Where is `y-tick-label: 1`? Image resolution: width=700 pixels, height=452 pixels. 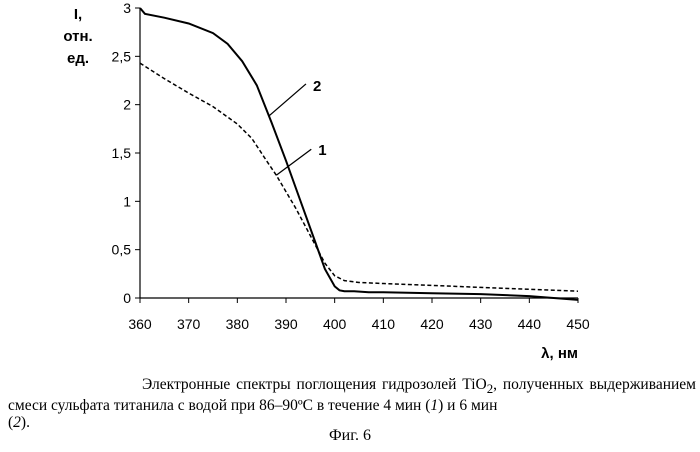 y-tick-label: 1 is located at coordinates (127, 201).